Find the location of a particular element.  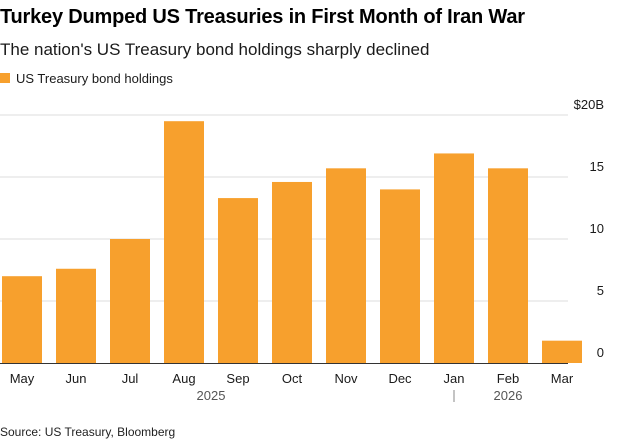

y-tick-label: 15 is located at coordinates (597, 166).